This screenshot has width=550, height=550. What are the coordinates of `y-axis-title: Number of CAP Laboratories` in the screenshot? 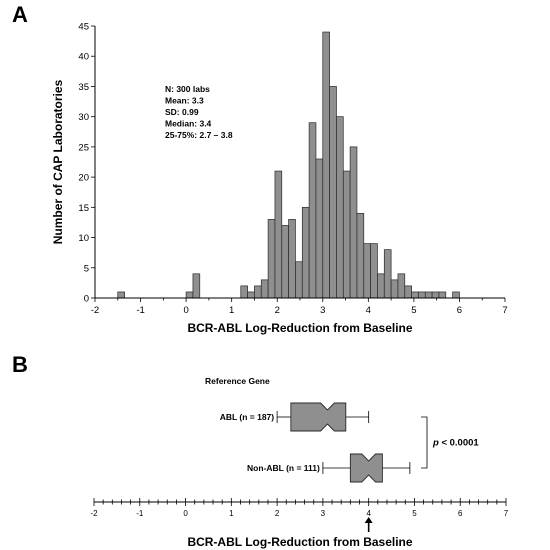 It's located at (58, 161).